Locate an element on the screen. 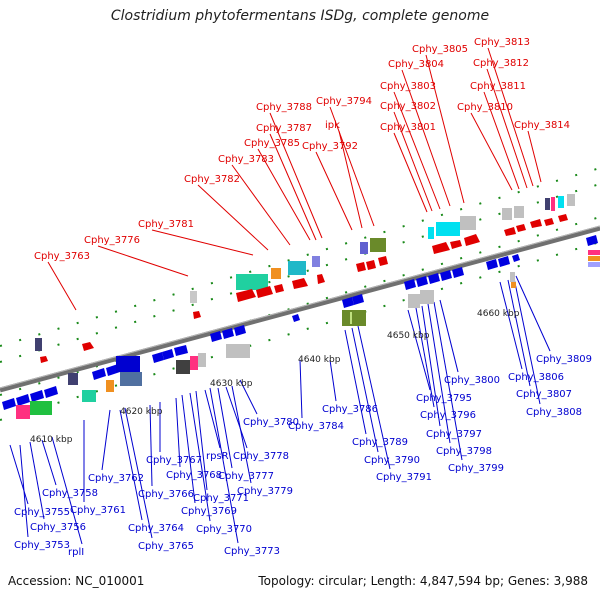 This screenshot has height=600, width=600. gene-label: Cphy_3789 is located at coordinates (380, 442).